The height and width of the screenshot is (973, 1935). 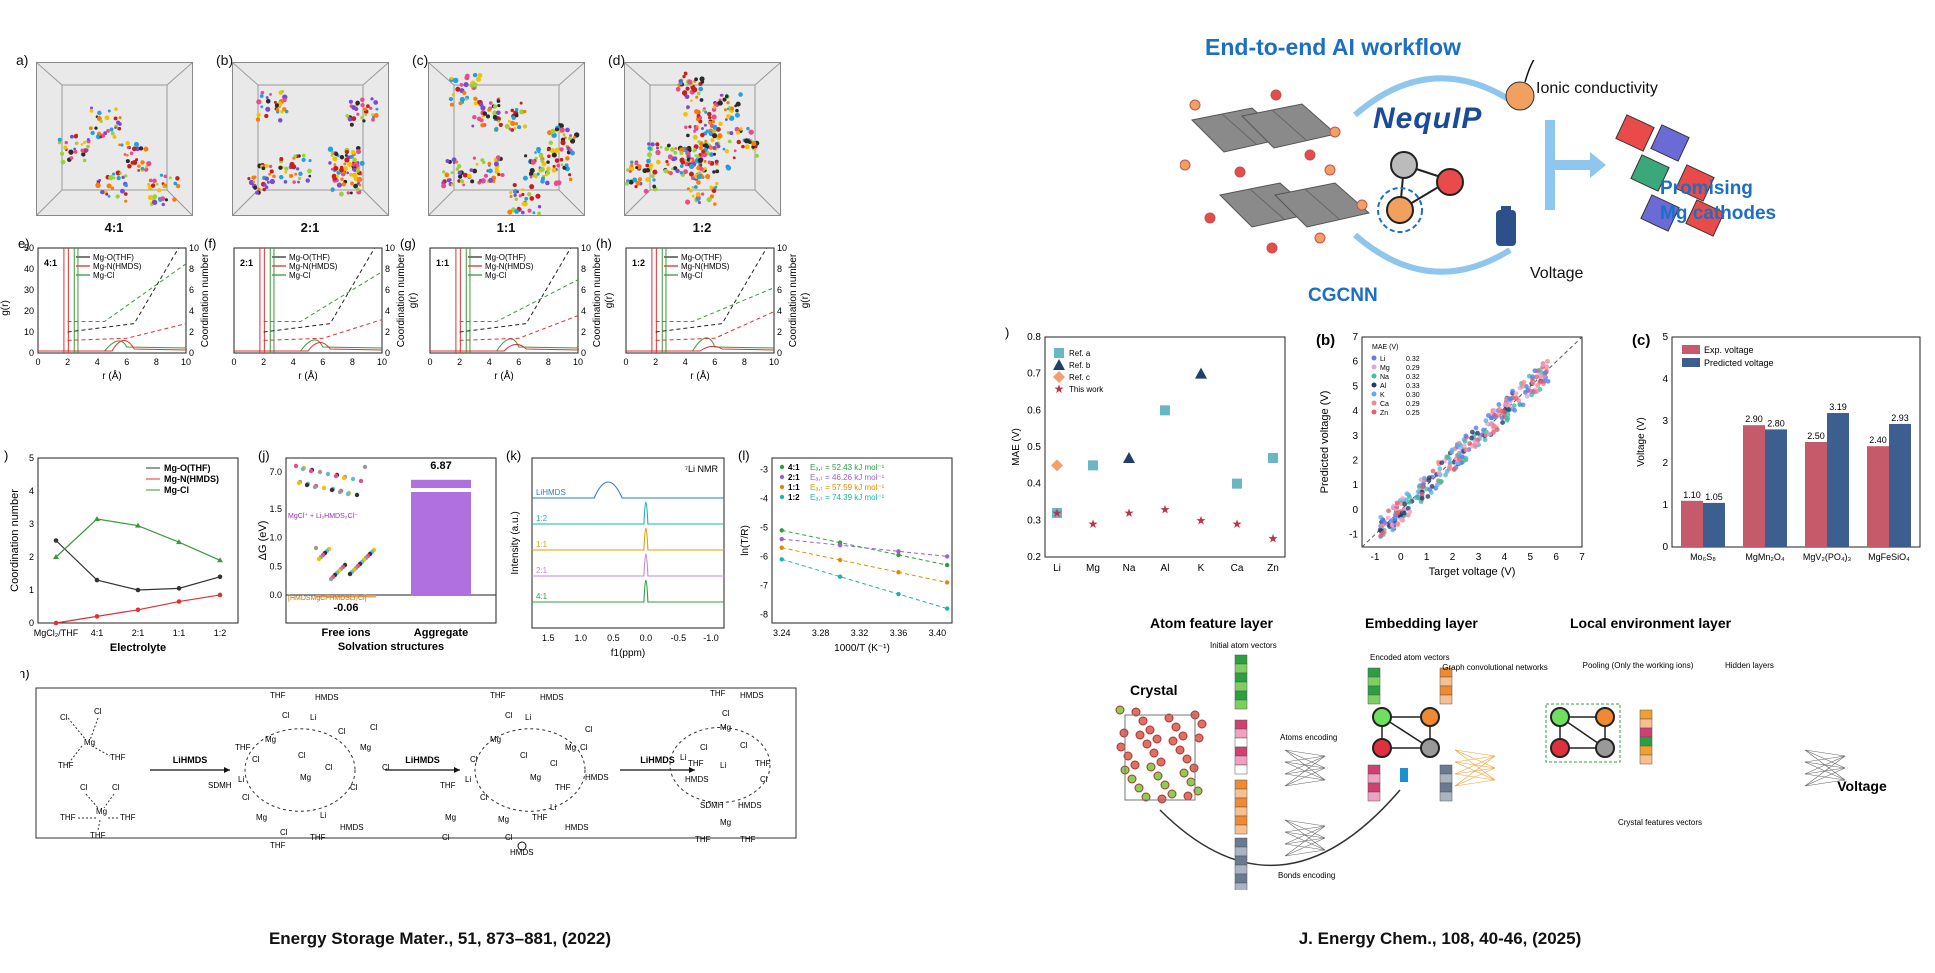 I want to click on ytick-right-label: 2, so click(x=191, y=332).